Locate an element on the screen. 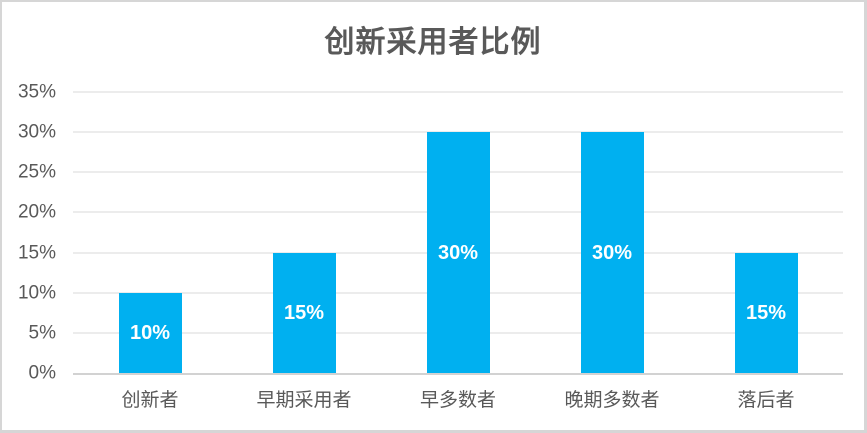  x-category-label: 早期采用者 is located at coordinates (304, 400).